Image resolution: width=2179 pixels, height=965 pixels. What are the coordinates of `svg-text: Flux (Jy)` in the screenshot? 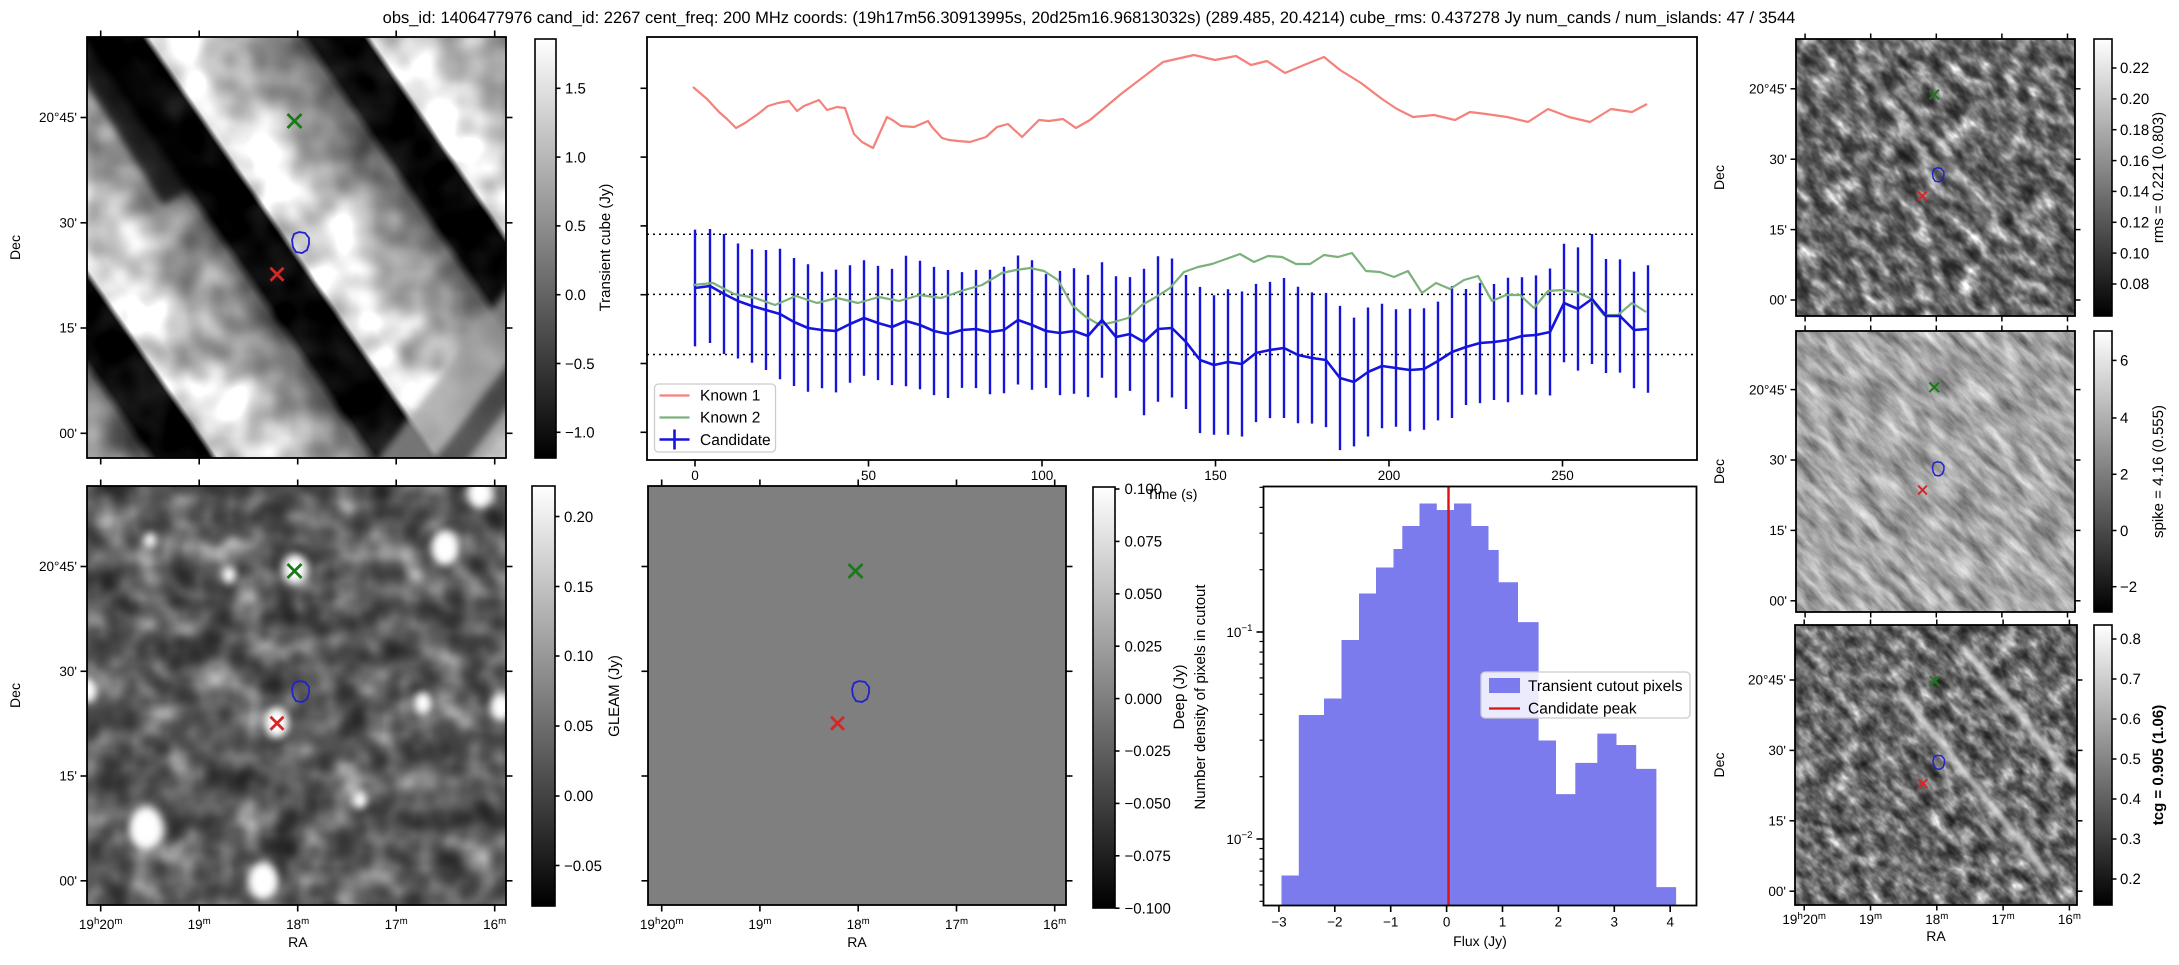 It's located at (1480, 941).